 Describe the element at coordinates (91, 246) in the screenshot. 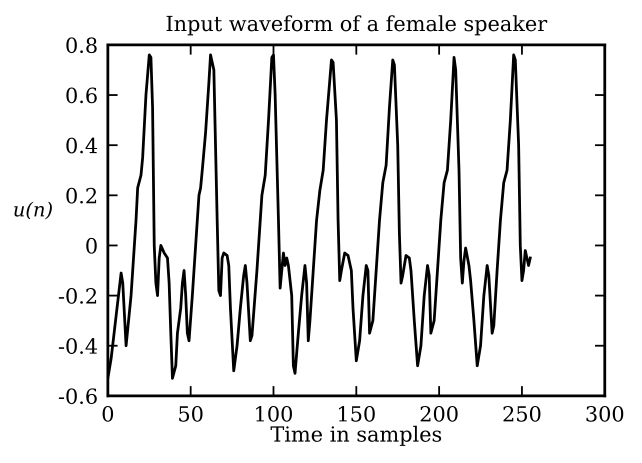

I see `y-tick-label: 0` at that location.